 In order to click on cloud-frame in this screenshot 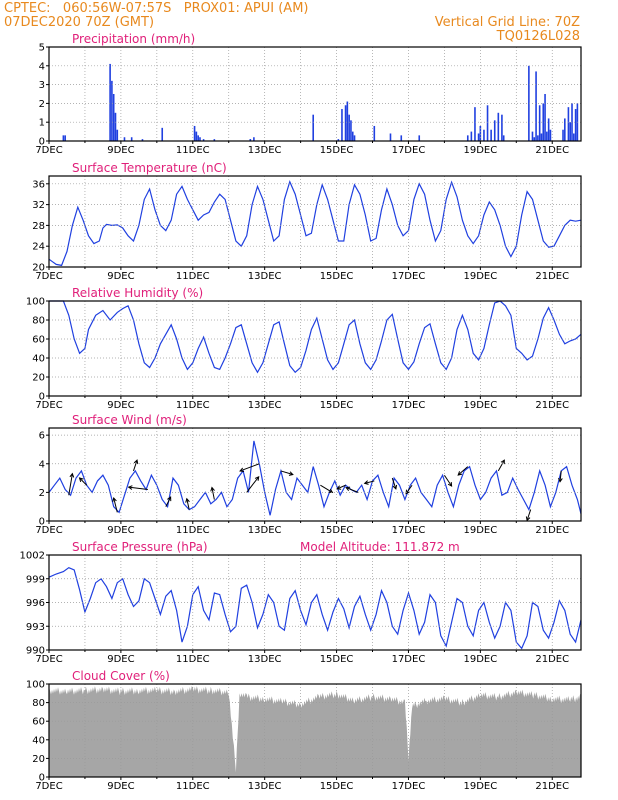, I will do `click(315, 730)`.